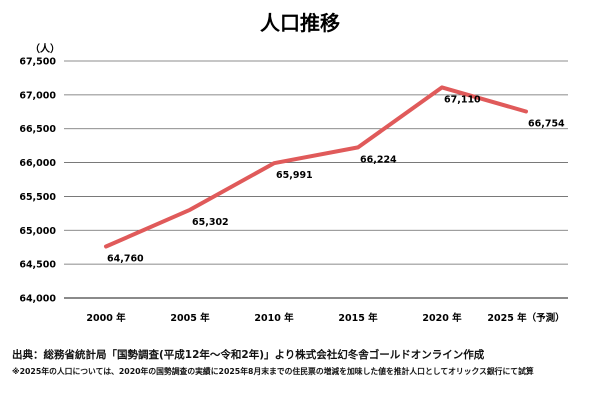 This screenshot has height=400, width=600. I want to click on y-tick-label: 66,000, so click(37, 163).